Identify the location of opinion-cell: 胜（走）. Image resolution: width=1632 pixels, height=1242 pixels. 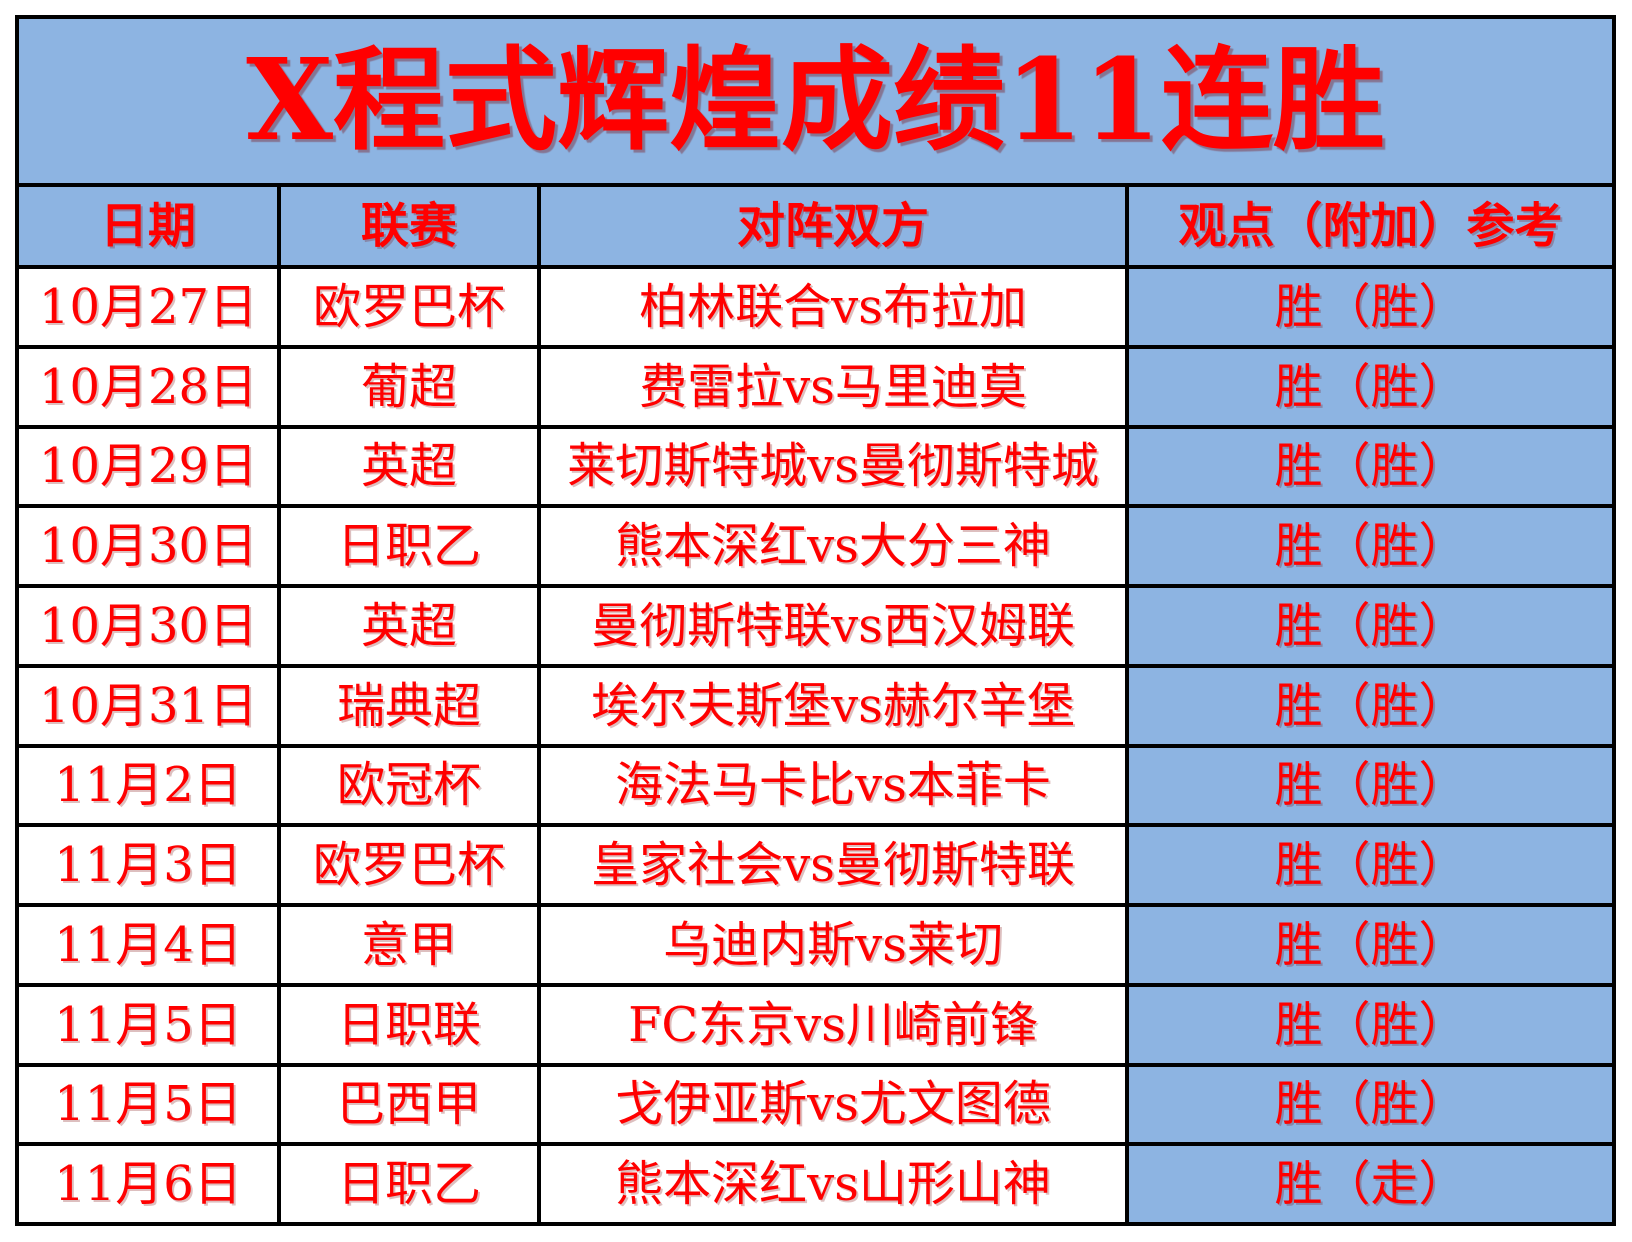
(1370, 1184).